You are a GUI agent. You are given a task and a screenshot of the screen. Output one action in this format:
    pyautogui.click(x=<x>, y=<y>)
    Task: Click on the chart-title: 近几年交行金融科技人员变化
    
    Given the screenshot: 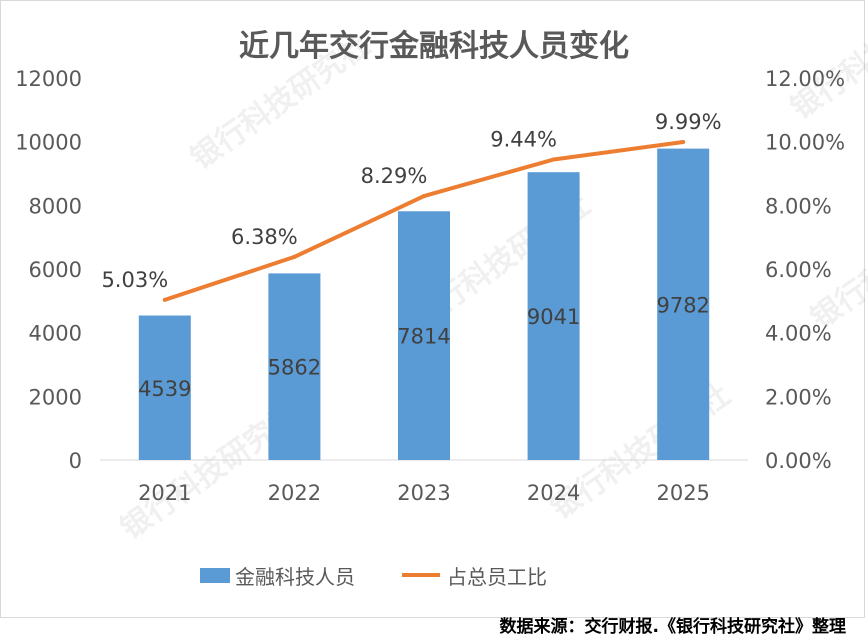 What is the action you would take?
    pyautogui.click(x=434, y=46)
    